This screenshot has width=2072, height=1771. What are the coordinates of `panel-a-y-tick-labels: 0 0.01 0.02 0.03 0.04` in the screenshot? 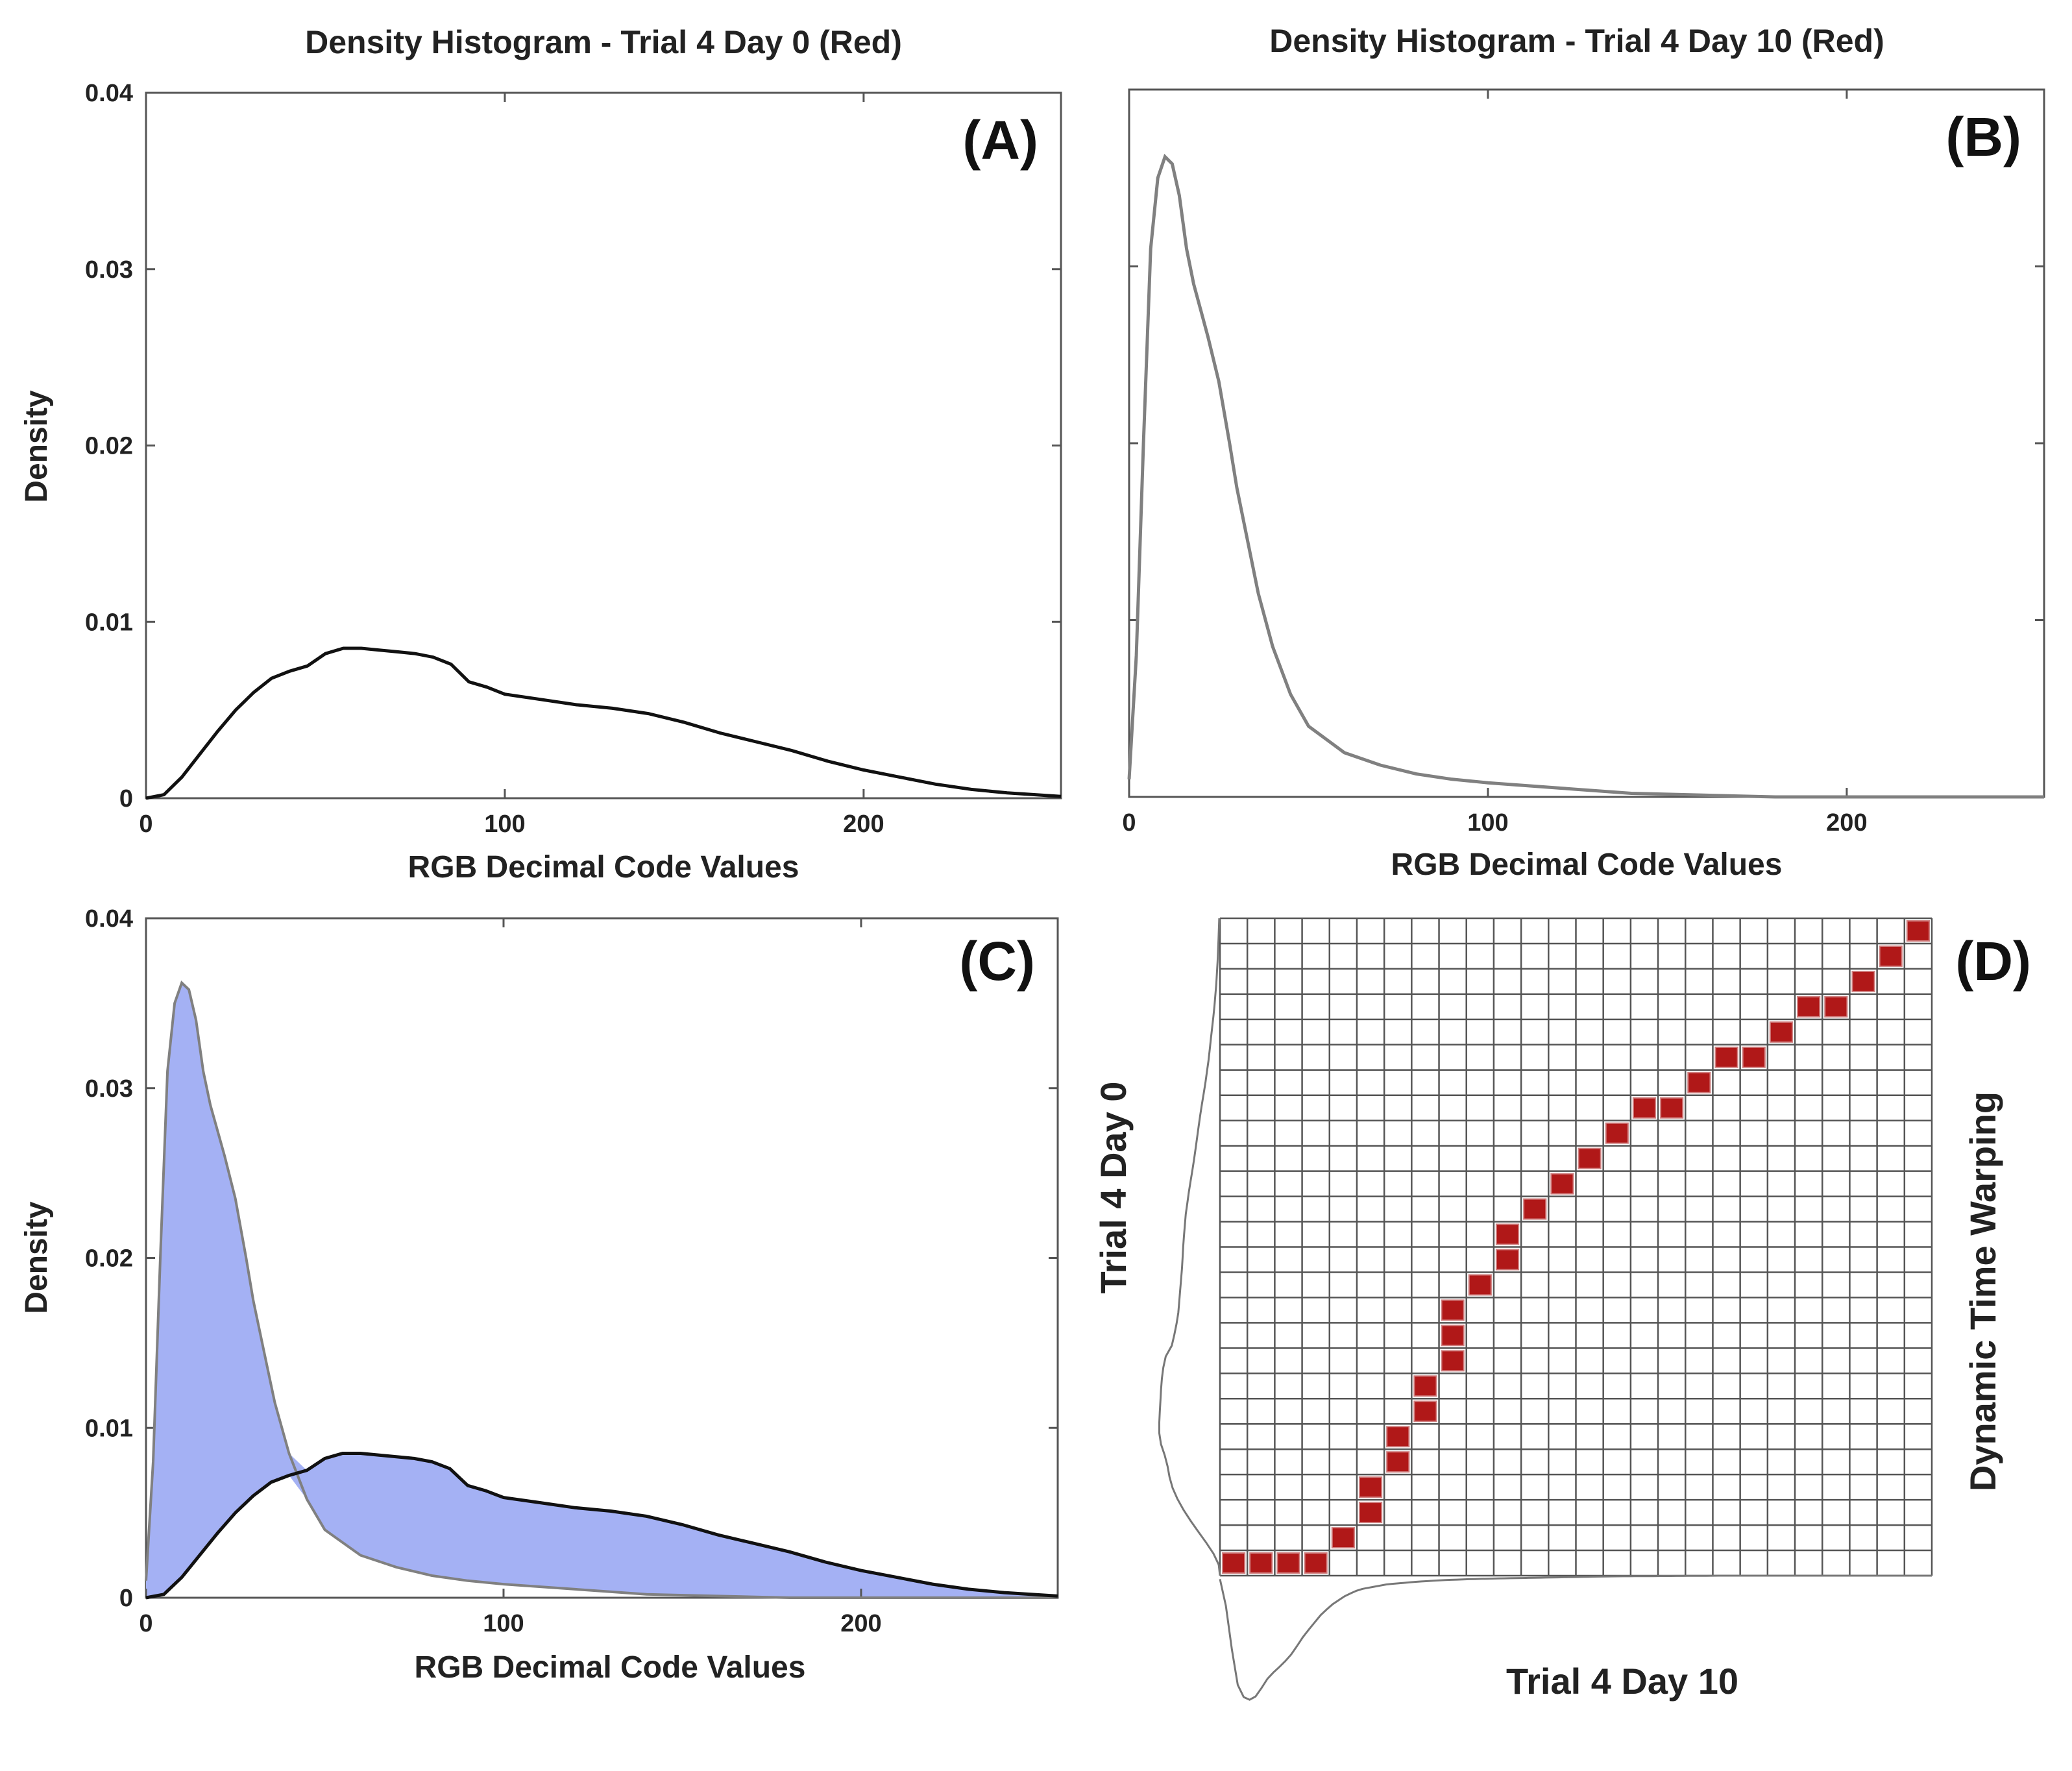 It's located at (109, 446).